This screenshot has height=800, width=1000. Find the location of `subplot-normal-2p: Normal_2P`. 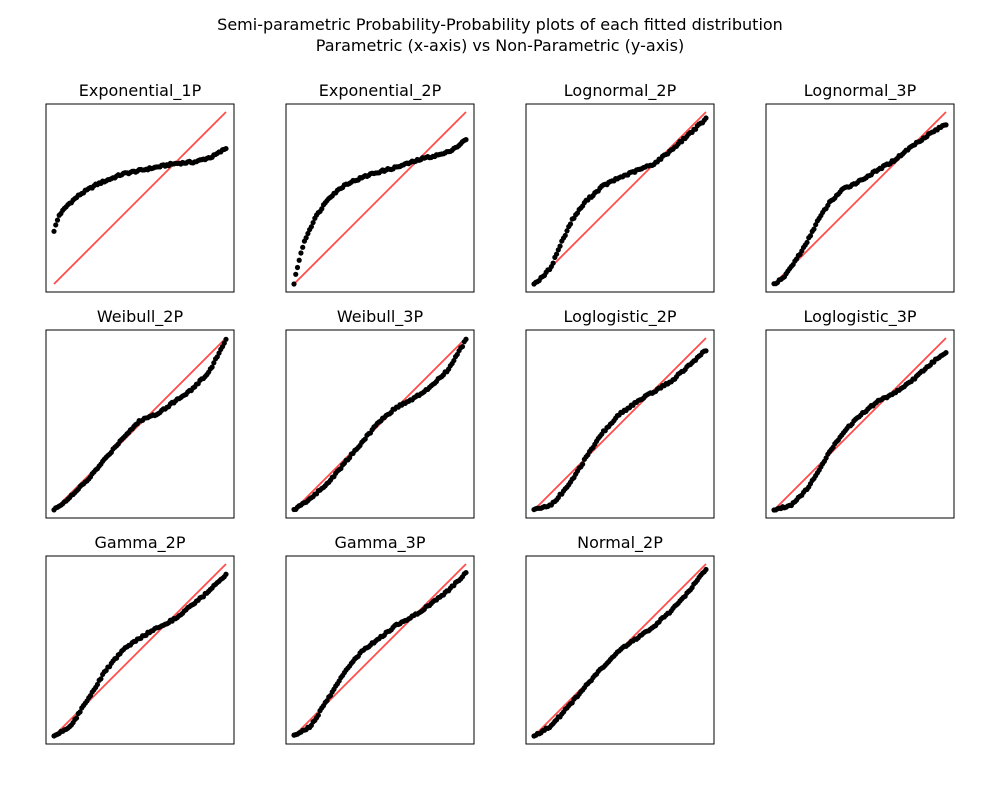

subplot-normal-2p: Normal_2P is located at coordinates (620, 639).